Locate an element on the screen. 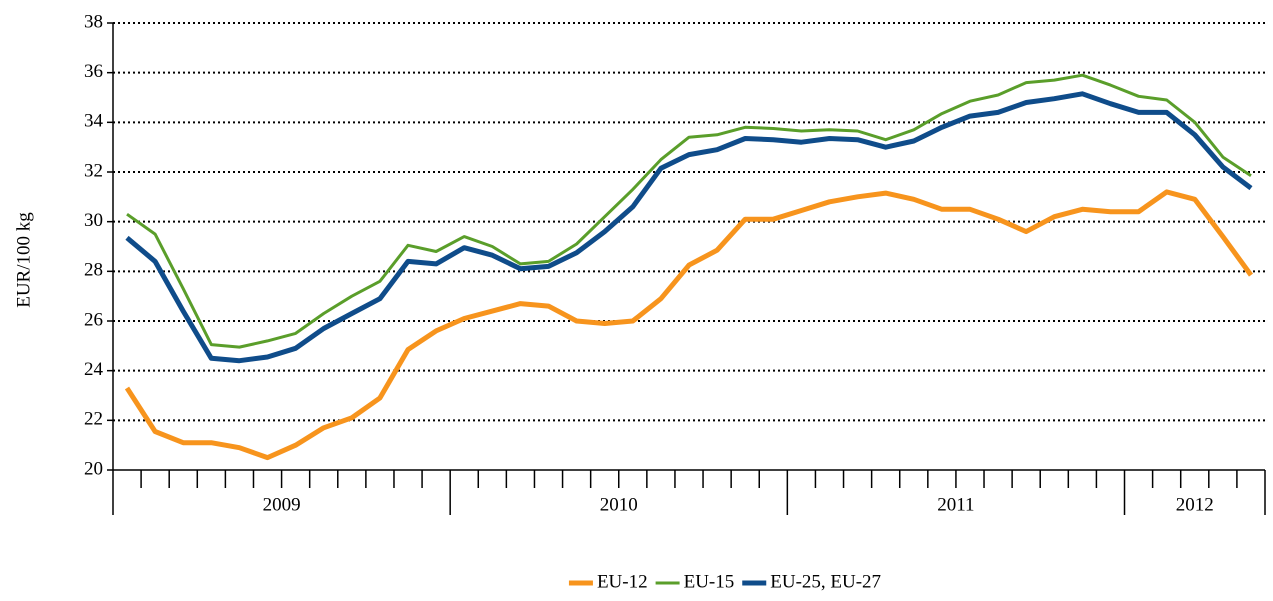  y-tick-label: 36 is located at coordinates (93, 71).